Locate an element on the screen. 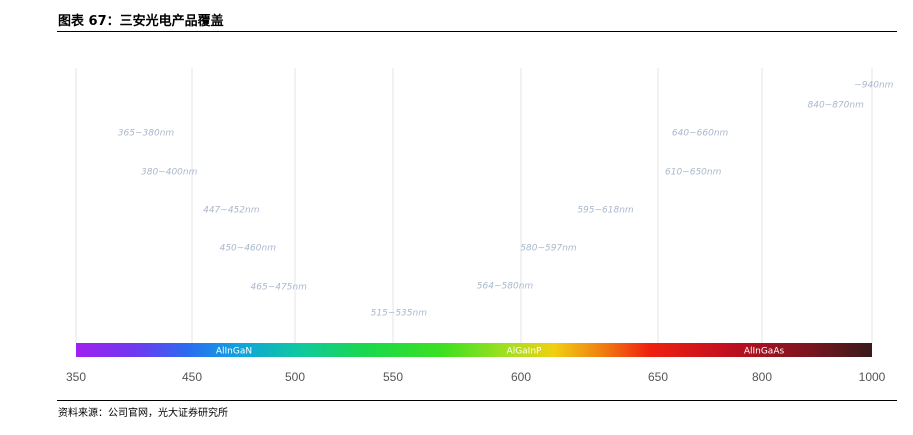  source-note: 资料来源：公司官网，光大证券研究所 is located at coordinates (143, 413).